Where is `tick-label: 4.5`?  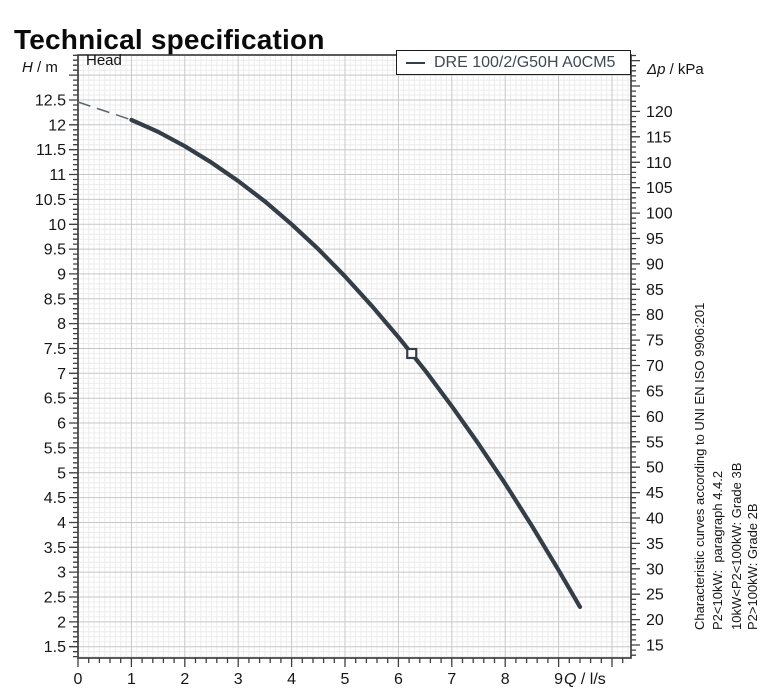
tick-label: 4.5 is located at coordinates (55, 498).